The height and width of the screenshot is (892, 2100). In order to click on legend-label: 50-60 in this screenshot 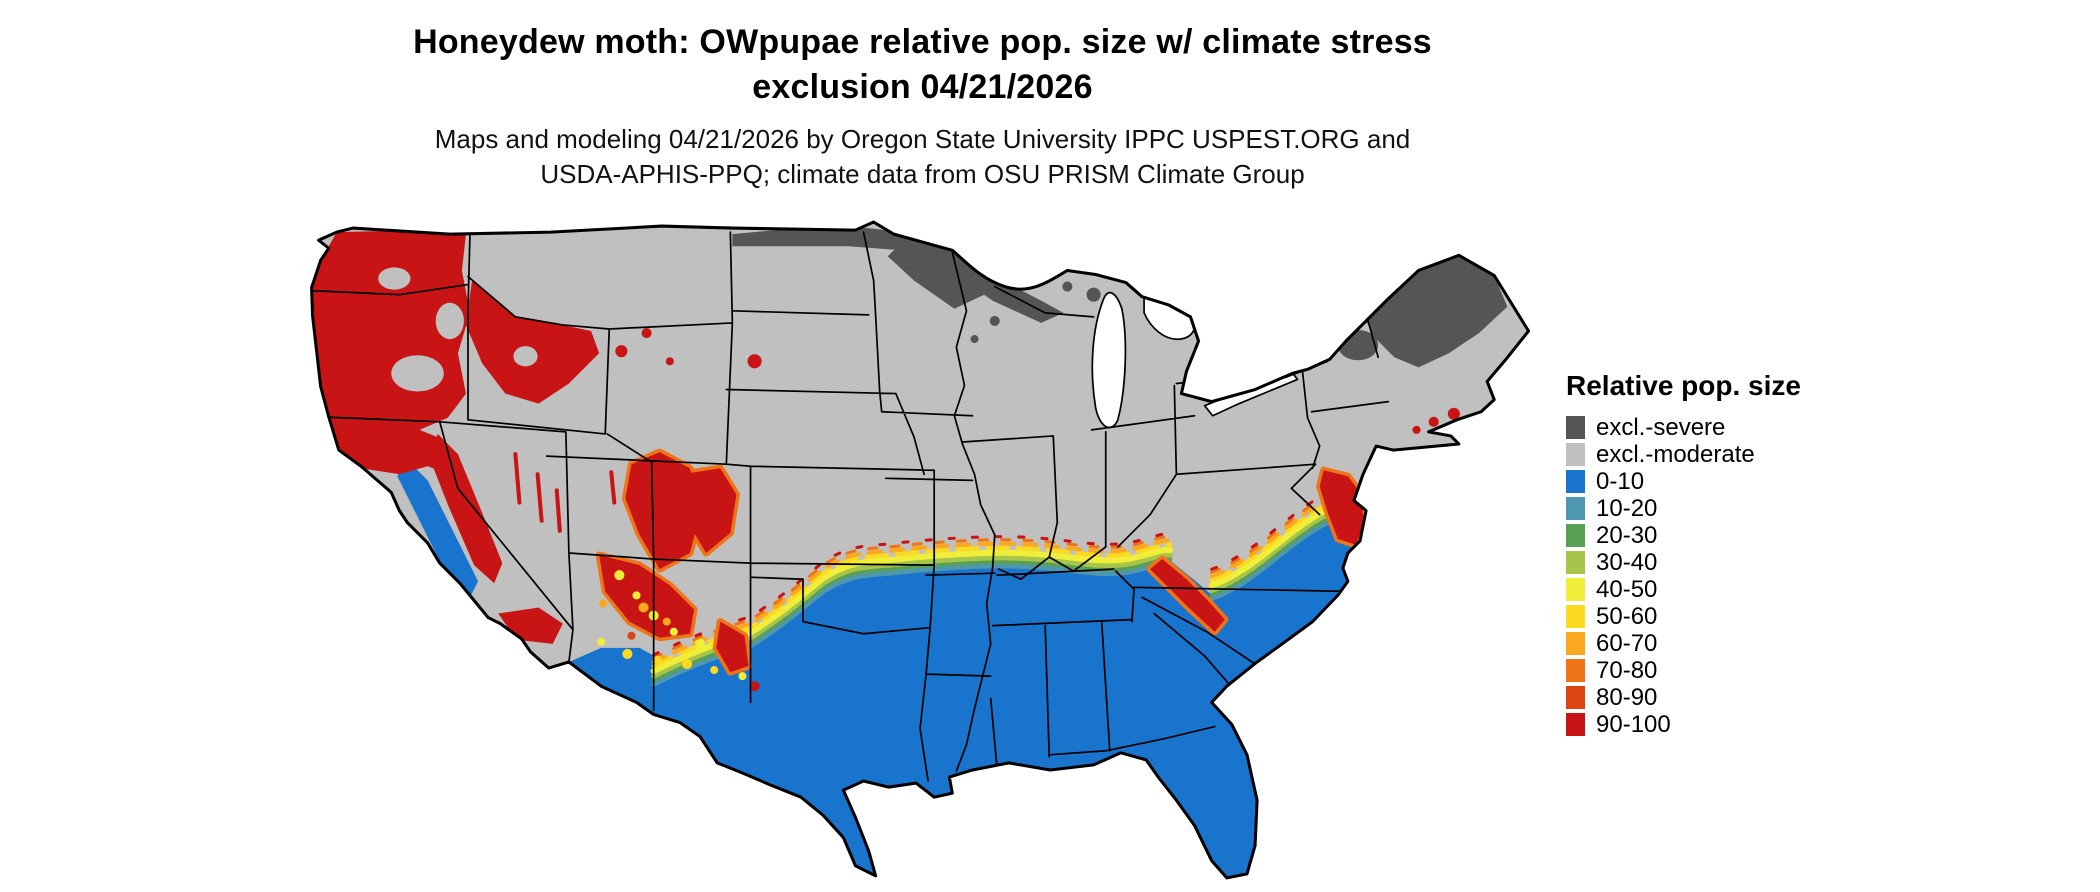, I will do `click(1627, 616)`.